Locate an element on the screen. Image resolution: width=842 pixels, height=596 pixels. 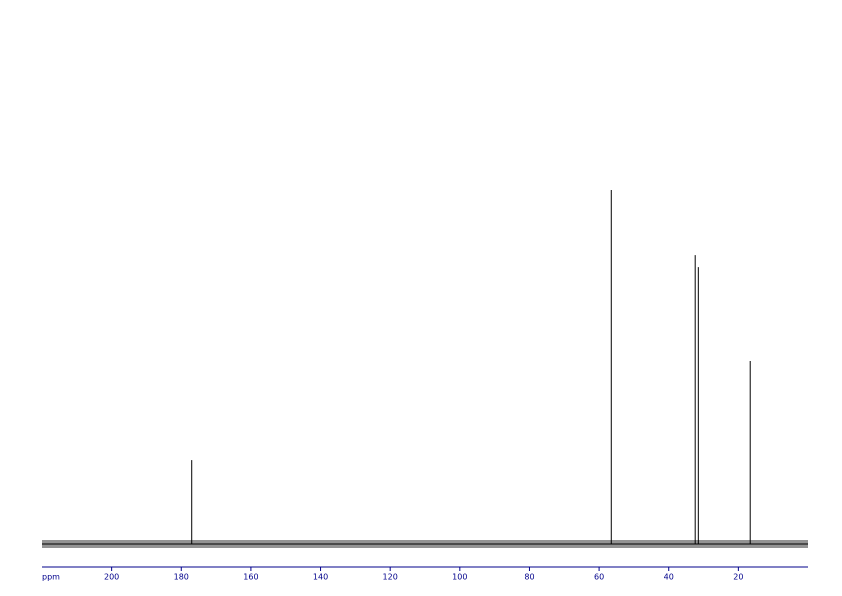
x-tick-label: 60 is located at coordinates (599, 577).